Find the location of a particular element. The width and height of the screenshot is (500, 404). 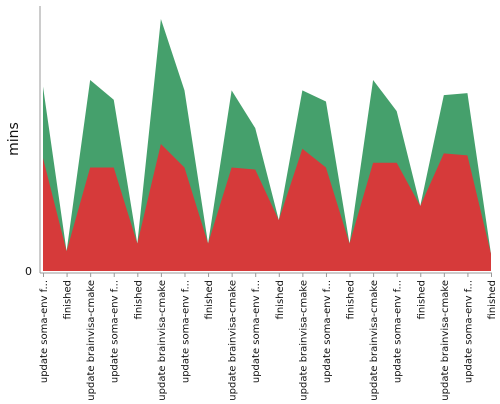

y-axis-label: mins is located at coordinates (14, 139).